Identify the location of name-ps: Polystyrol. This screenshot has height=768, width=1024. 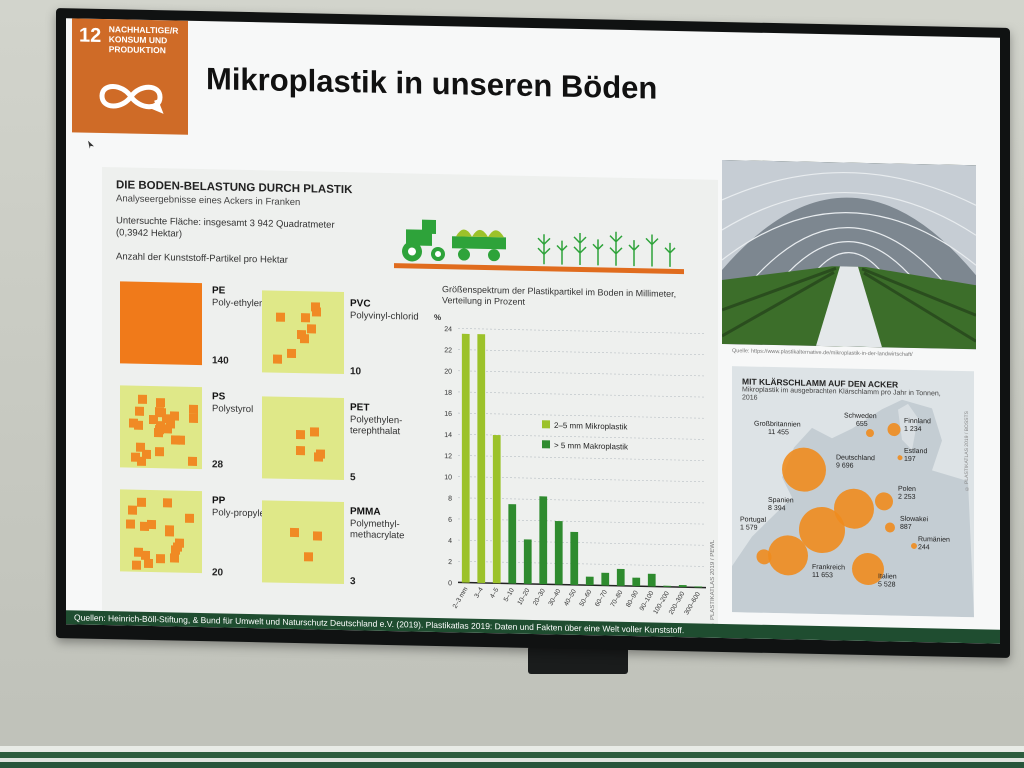
(233, 409).